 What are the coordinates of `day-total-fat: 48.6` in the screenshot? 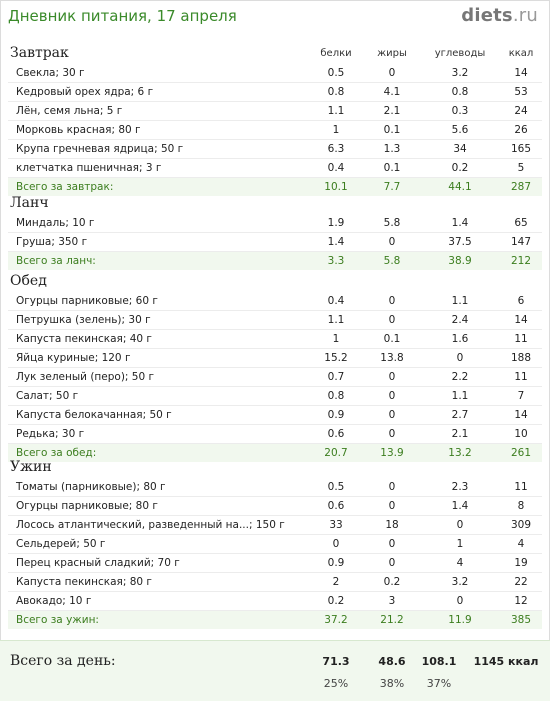 It's located at (392, 661).